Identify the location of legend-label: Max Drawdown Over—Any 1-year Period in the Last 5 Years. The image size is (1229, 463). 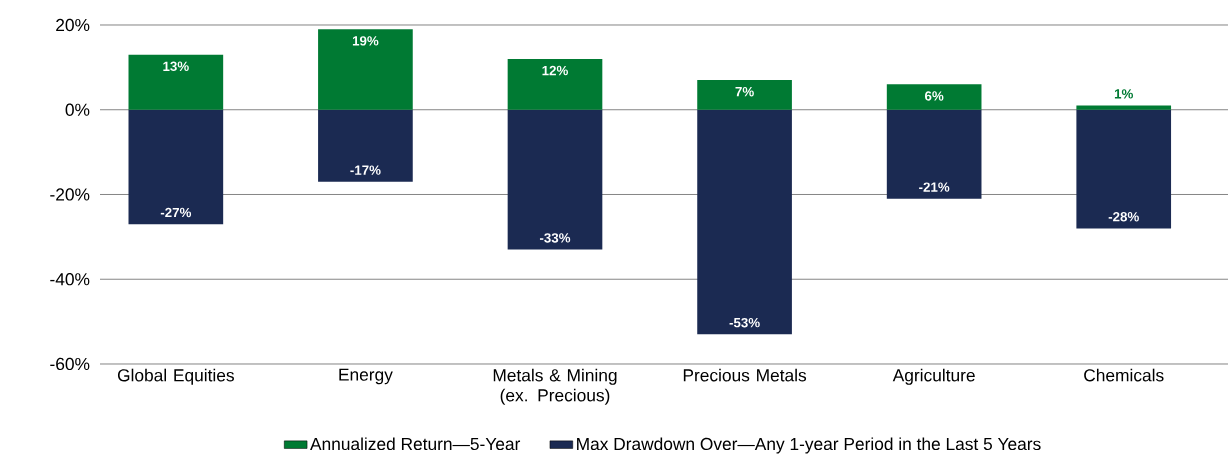
(809, 445).